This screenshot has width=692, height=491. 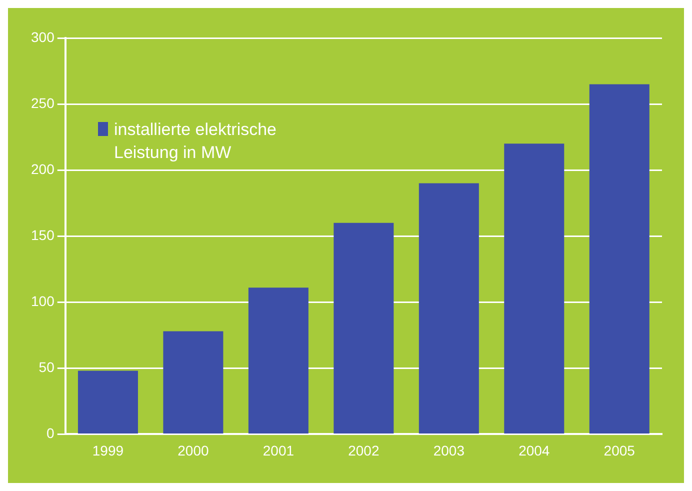 What do you see at coordinates (108, 450) in the screenshot?
I see `x-tick-label: 1999` at bounding box center [108, 450].